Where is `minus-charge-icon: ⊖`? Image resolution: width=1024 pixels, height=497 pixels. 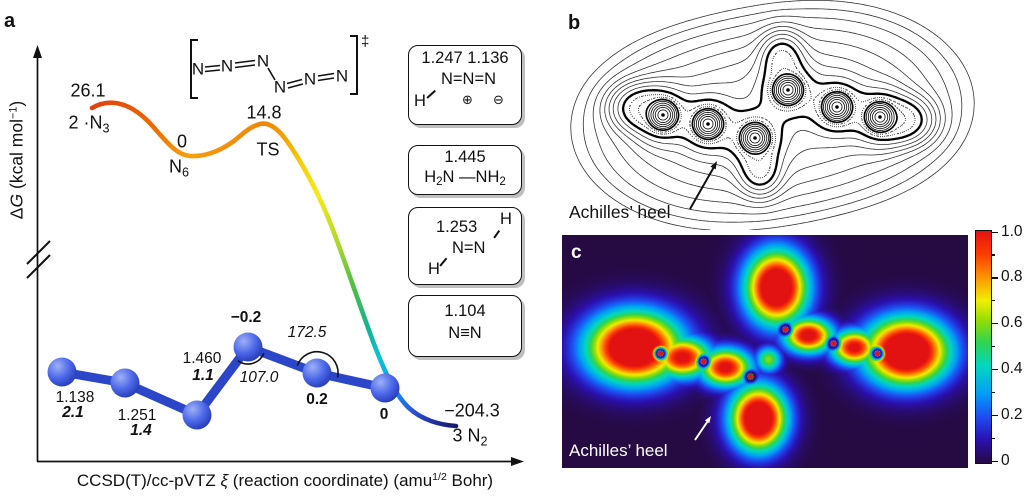 minus-charge-icon: ⊖ is located at coordinates (498, 99).